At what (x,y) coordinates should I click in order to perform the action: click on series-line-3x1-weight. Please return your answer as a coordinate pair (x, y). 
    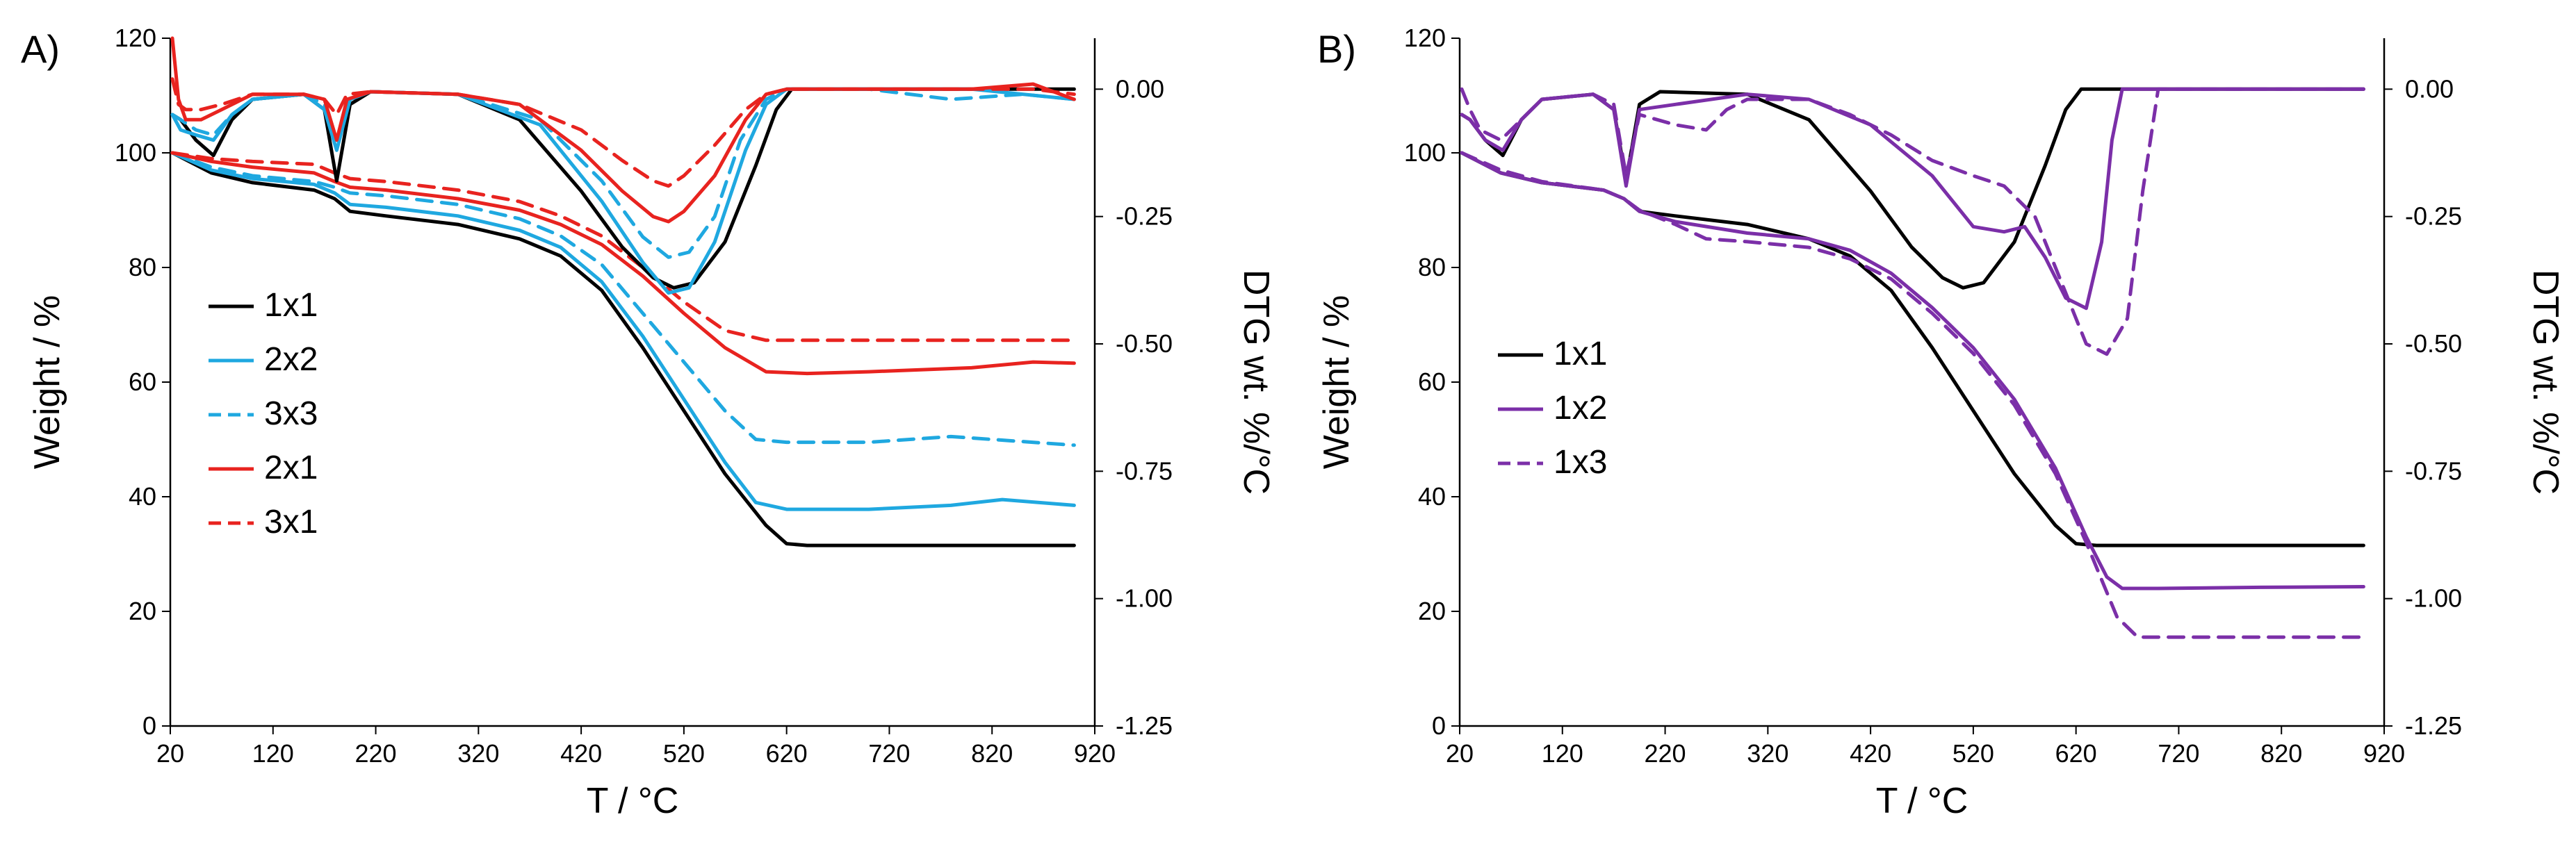
    Looking at the image, I should click on (623, 246).